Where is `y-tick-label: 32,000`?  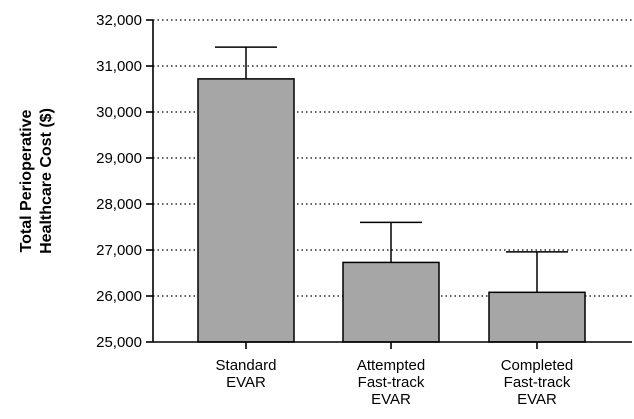
y-tick-label: 32,000 is located at coordinates (119, 20).